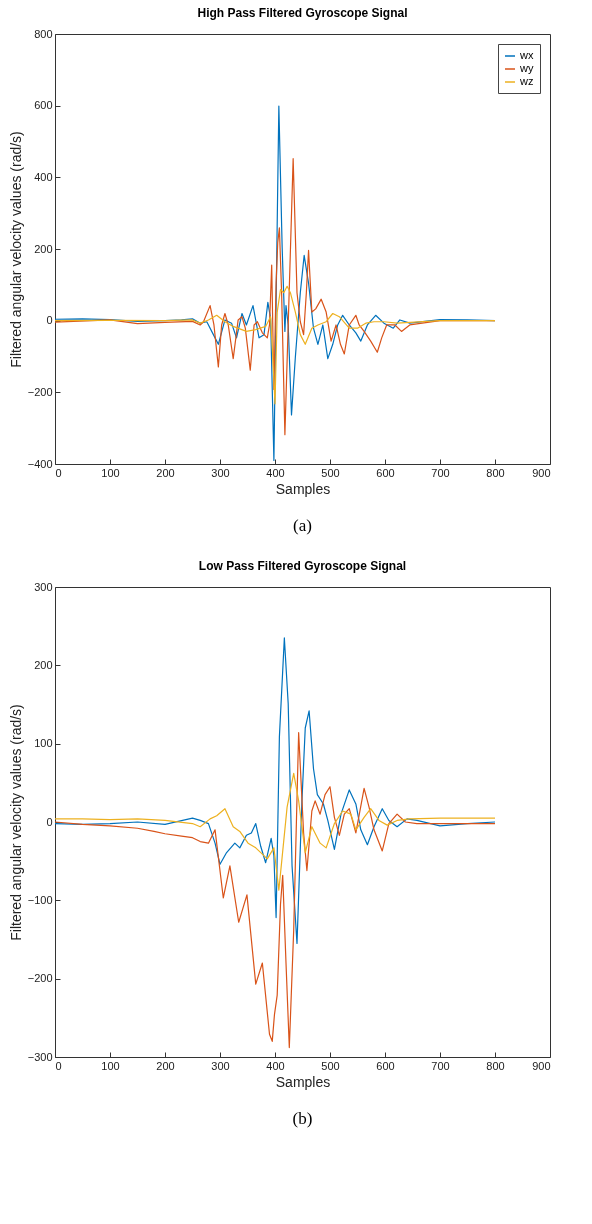 The height and width of the screenshot is (1224, 592). What do you see at coordinates (40, 463) in the screenshot?
I see `y-tick-label: −400` at bounding box center [40, 463].